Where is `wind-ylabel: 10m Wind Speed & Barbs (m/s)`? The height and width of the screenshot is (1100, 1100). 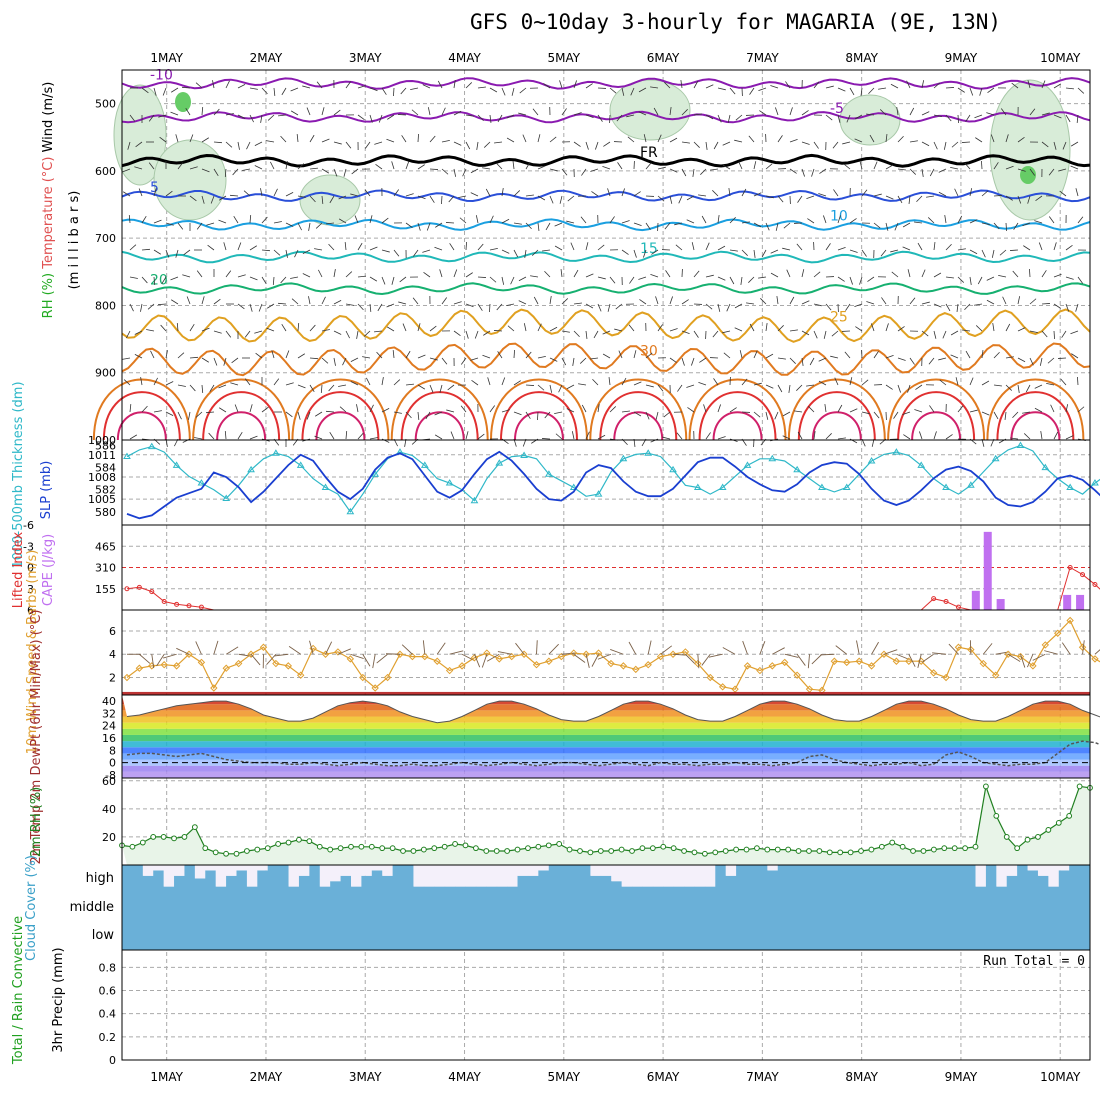 wind-ylabel: 10m Wind Speed & Barbs (m/s) is located at coordinates (32, 652).